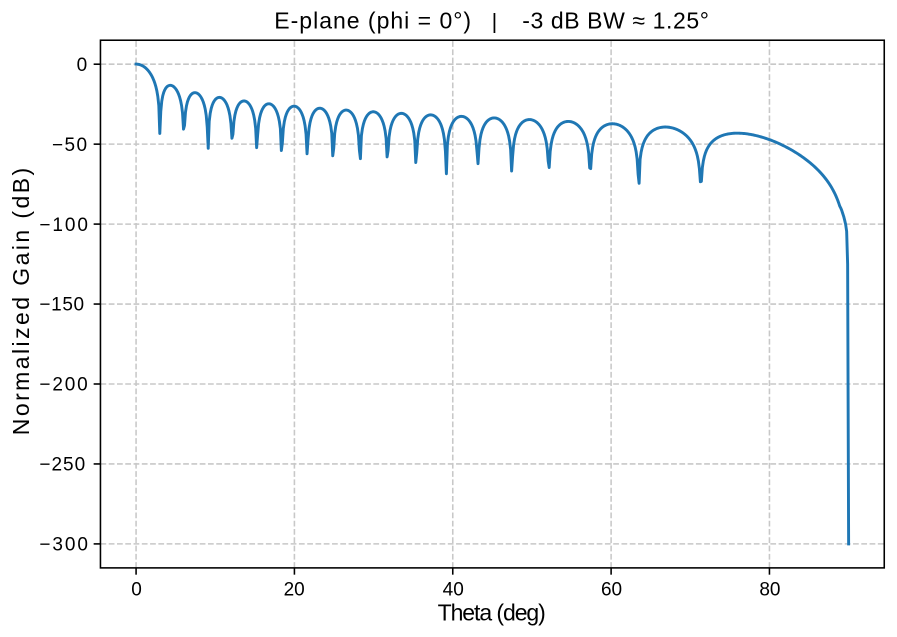 The image size is (897, 637). Describe the element at coordinates (372, 21) in the screenshot. I see `svg-text: E-plane (phi = 0°)` at that location.